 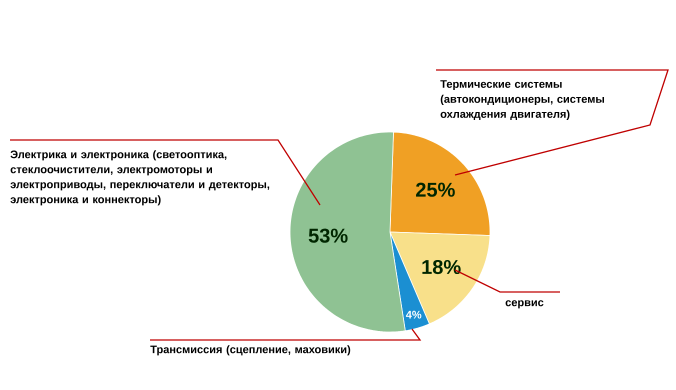 What do you see at coordinates (250, 350) in the screenshot?
I see `slice-label: Трансмиссия (сцепление, маховики)` at bounding box center [250, 350].